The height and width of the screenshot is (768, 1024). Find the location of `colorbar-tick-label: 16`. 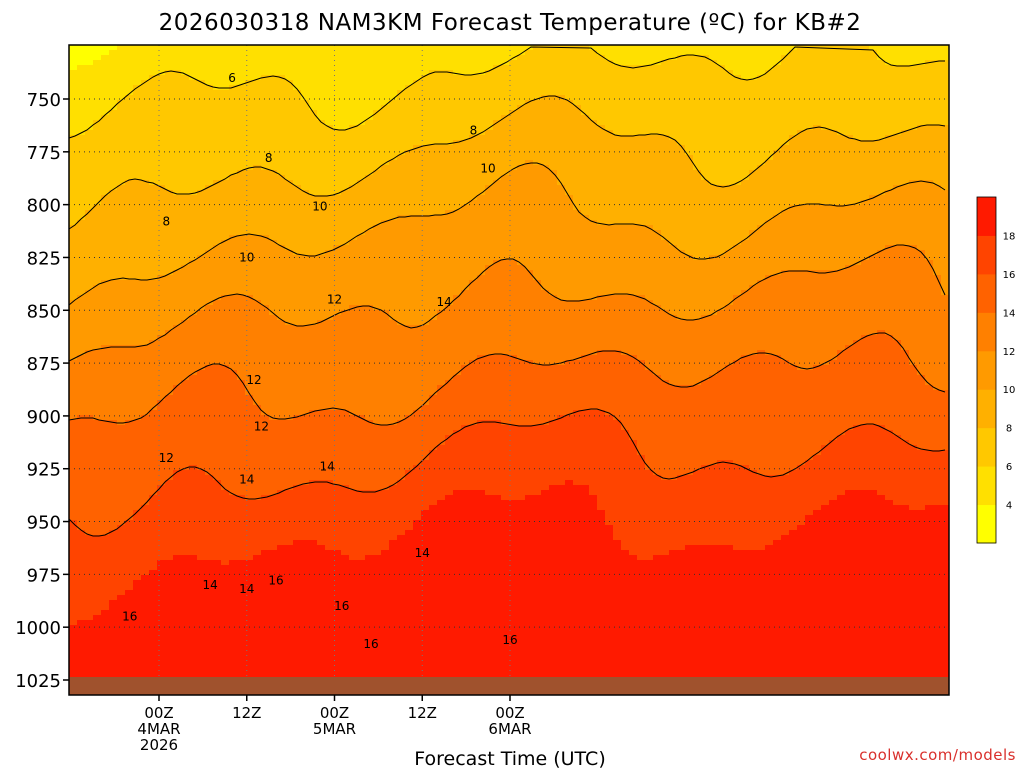

colorbar-tick-label: 16 is located at coordinates (1009, 275).